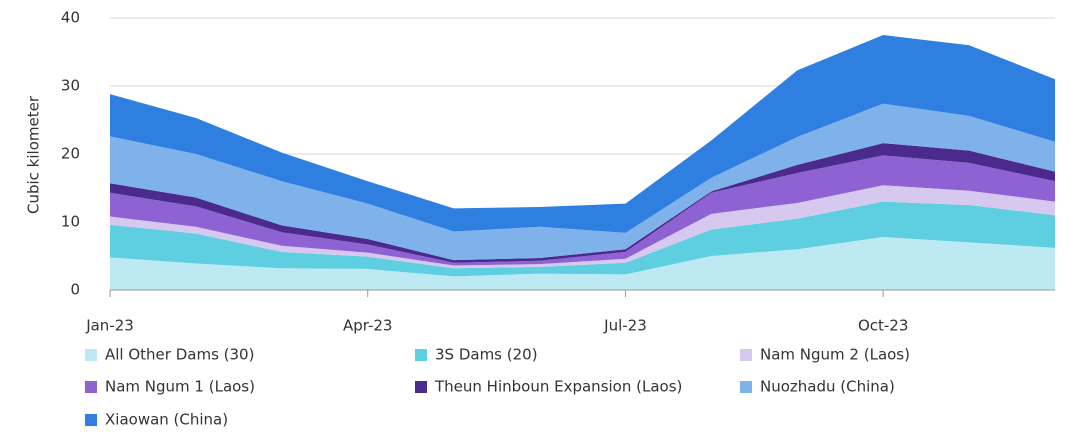 This screenshot has width=1071, height=433. I want to click on legend-label: Theun Hinboun Expansion (Laos), so click(558, 387).